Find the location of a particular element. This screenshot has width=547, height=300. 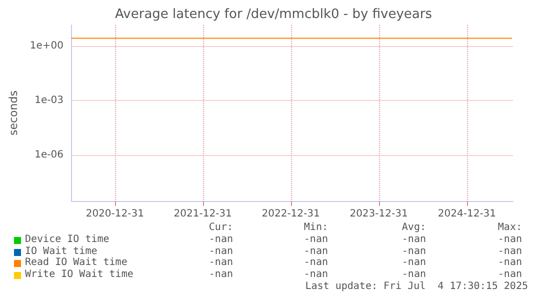

text: Last update: Fri Jul 4 17:30:15 2025 is located at coordinates (416, 286).